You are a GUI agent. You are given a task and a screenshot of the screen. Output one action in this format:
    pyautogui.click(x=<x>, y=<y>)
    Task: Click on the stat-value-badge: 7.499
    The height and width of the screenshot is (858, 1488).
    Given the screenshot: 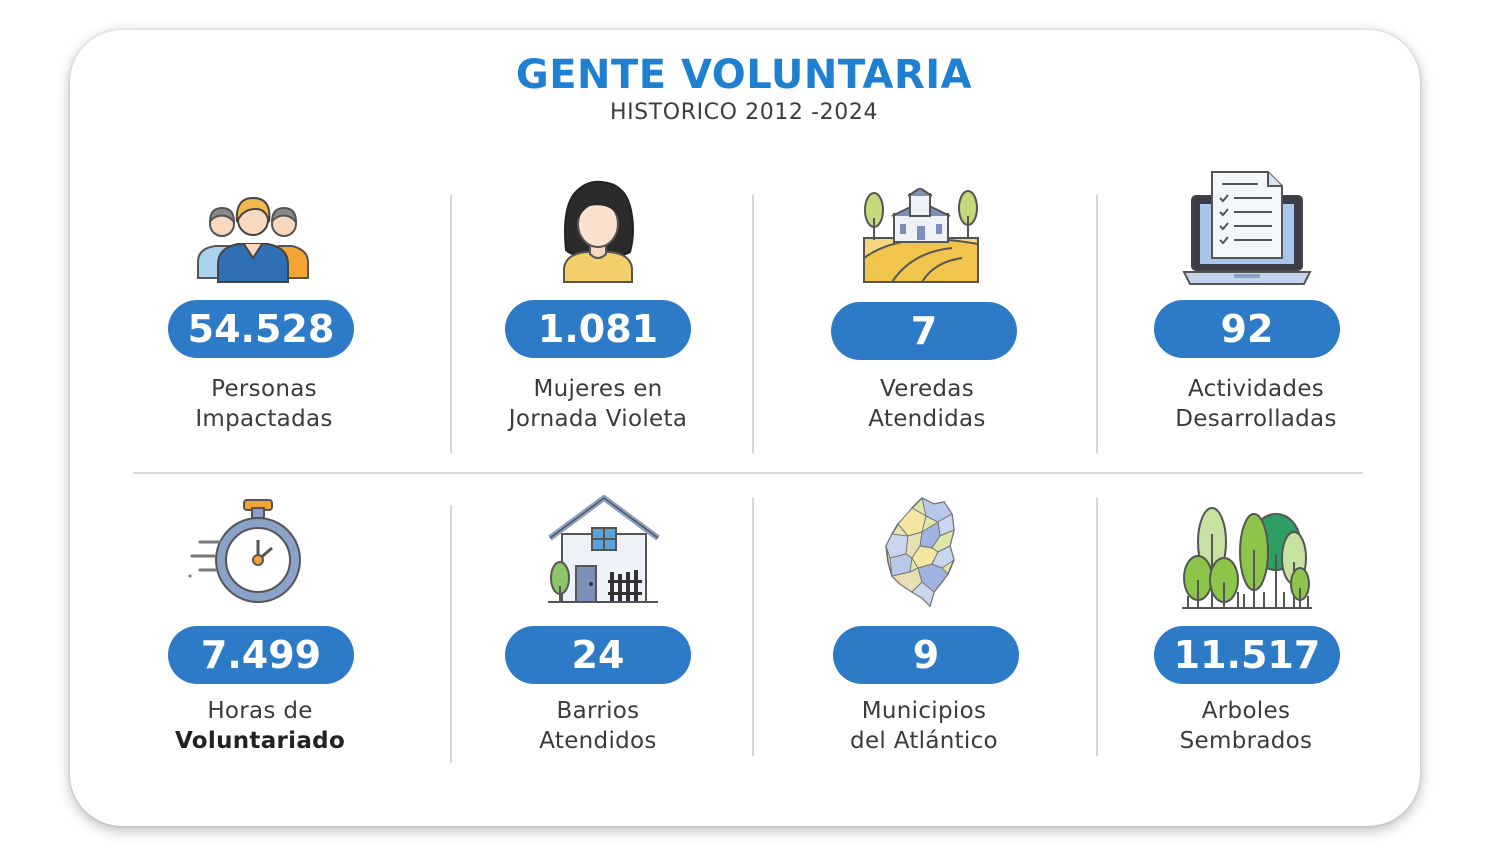 What is the action you would take?
    pyautogui.click(x=261, y=655)
    